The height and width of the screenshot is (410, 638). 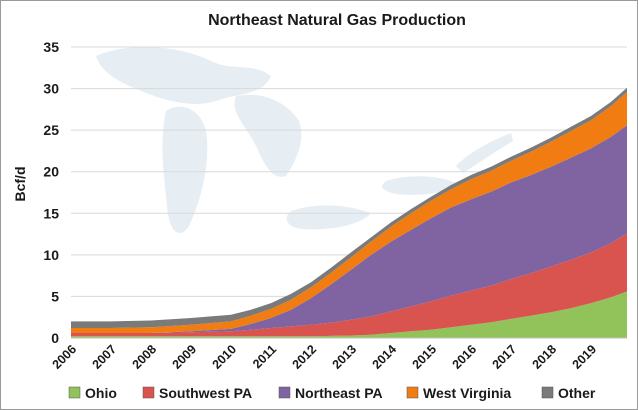 I want to click on area-ohio, so click(x=349, y=314).